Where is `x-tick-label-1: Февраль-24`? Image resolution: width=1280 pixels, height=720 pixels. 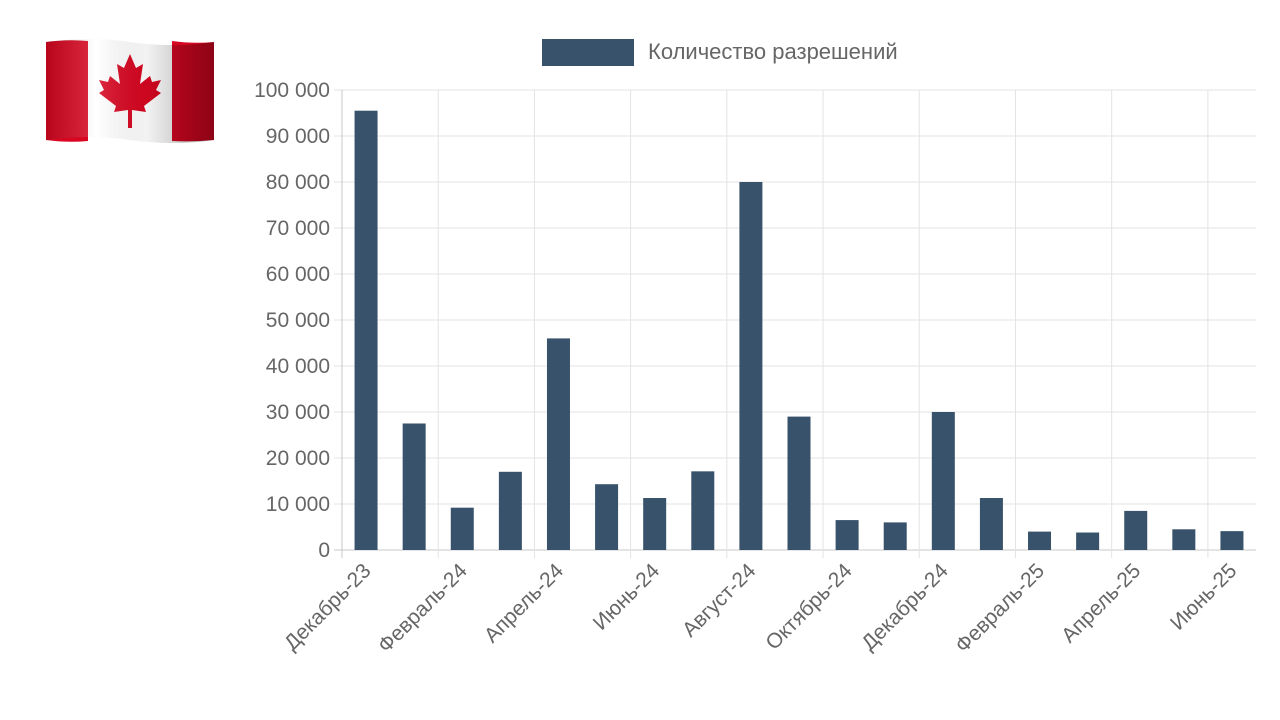
x-tick-label-1: Февраль-24 is located at coordinates (423, 608).